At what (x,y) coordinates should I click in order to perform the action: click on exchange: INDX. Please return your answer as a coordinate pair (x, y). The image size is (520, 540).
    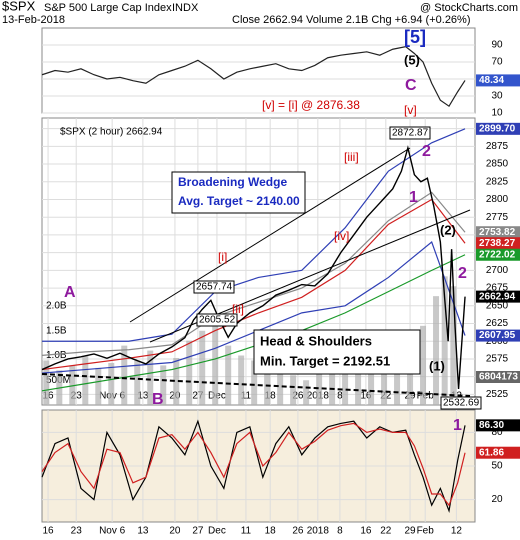
    Looking at the image, I should click on (185, 8).